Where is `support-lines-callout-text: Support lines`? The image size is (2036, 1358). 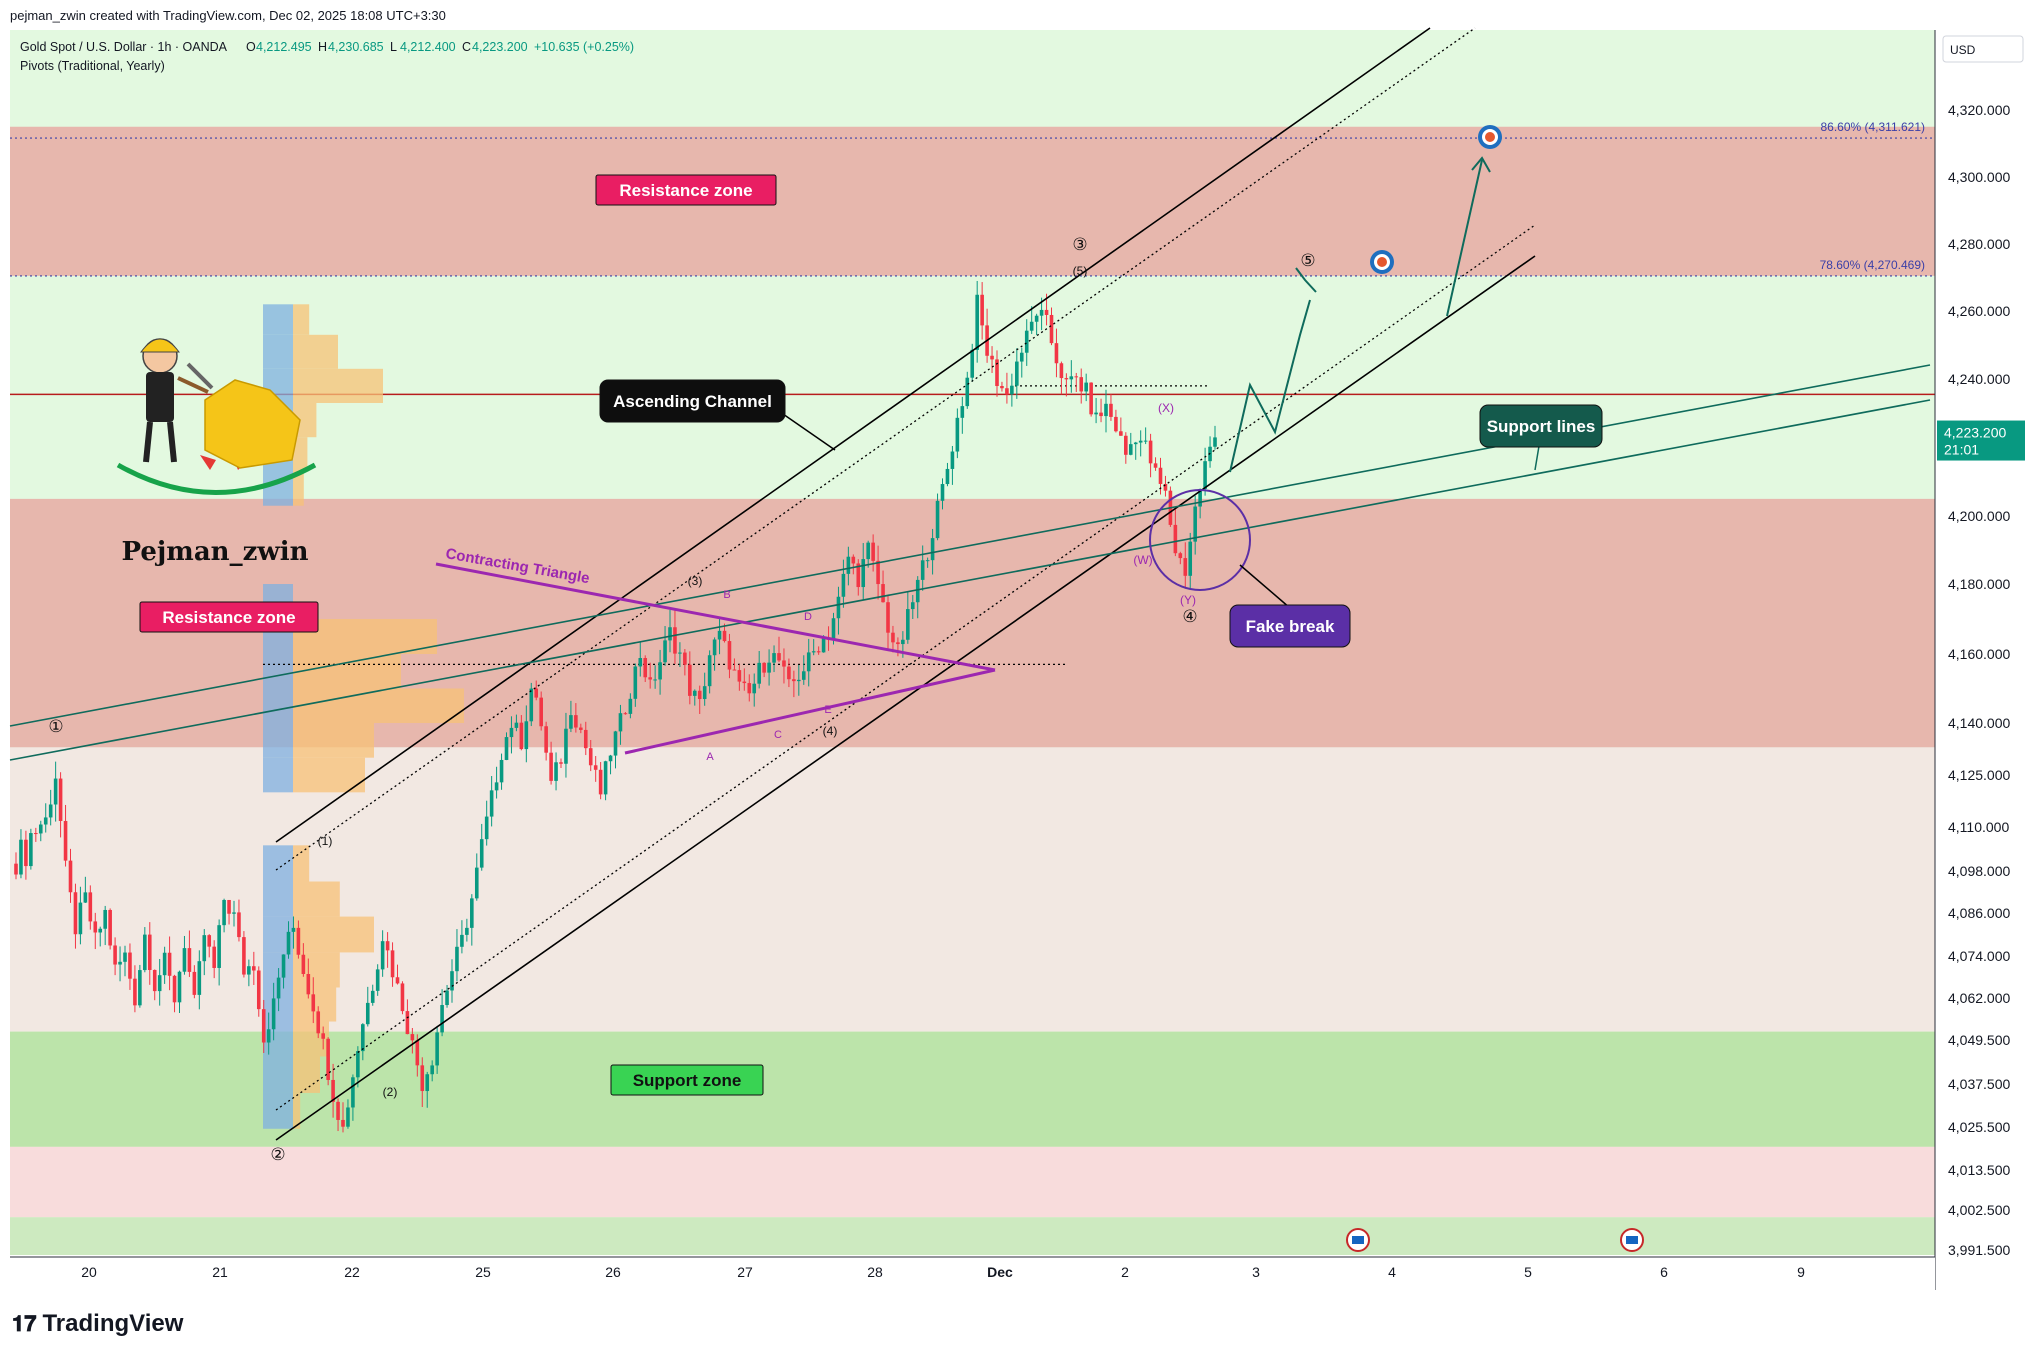
support-lines-callout-text: Support lines is located at coordinates (1541, 426).